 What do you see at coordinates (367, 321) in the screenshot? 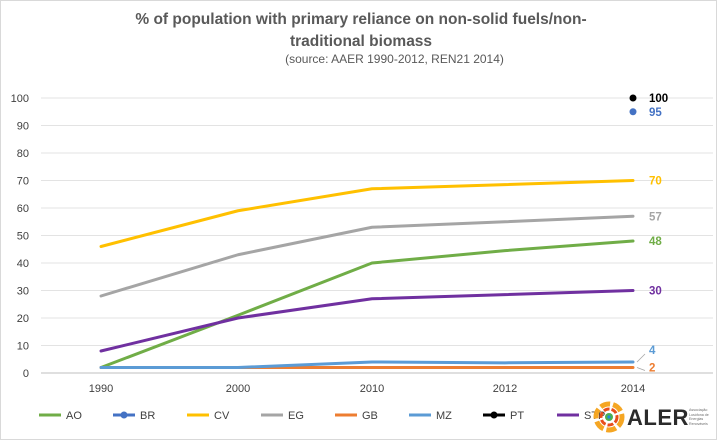
I see `series-line-stp` at bounding box center [367, 321].